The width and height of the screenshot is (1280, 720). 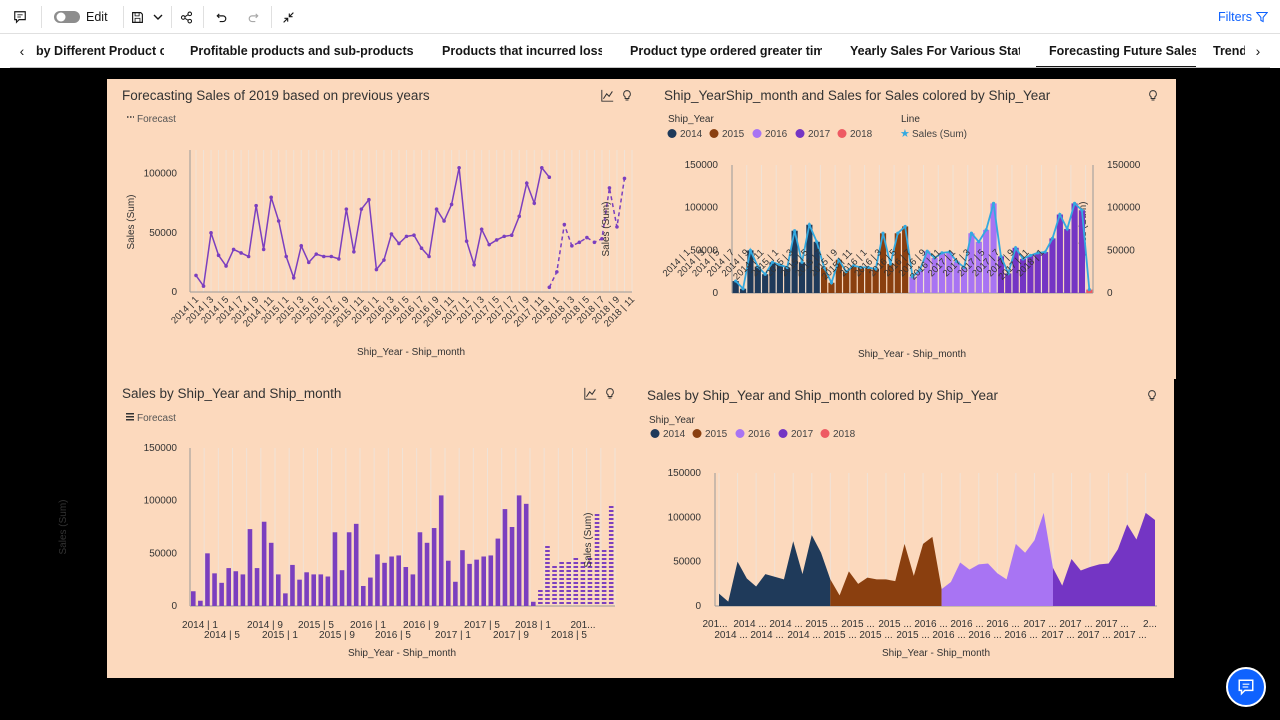 I want to click on y-axis-label: Sales (Sum), so click(x=63, y=526).